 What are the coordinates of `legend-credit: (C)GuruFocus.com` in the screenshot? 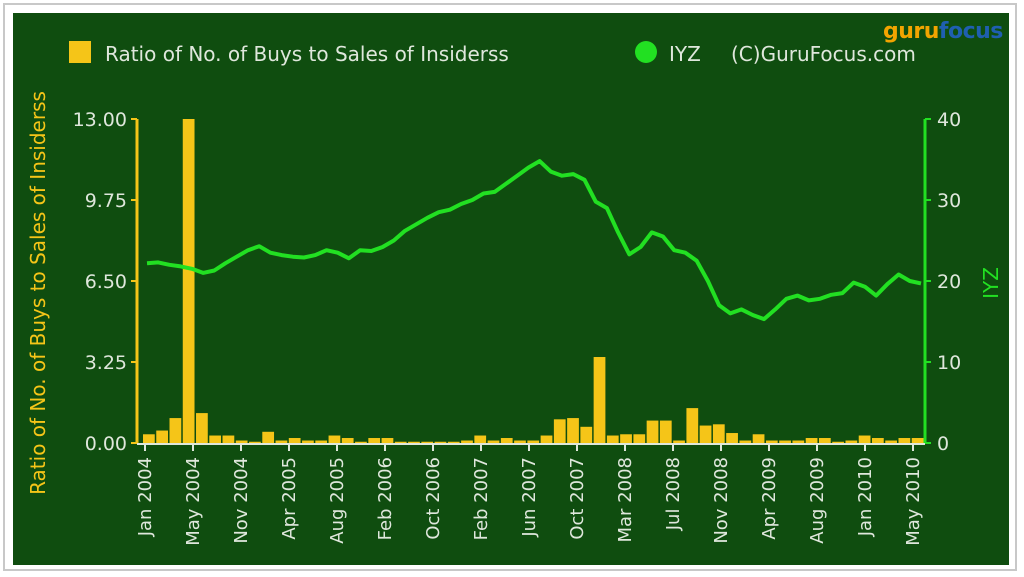 It's located at (823, 54).